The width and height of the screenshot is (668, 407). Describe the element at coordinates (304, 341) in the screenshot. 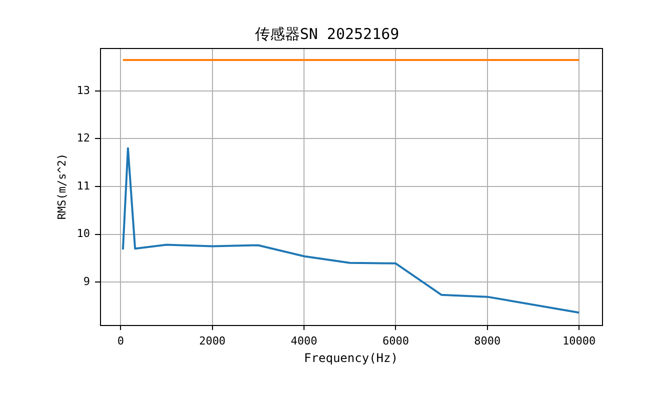

I see `x-tick-label: 4000` at that location.